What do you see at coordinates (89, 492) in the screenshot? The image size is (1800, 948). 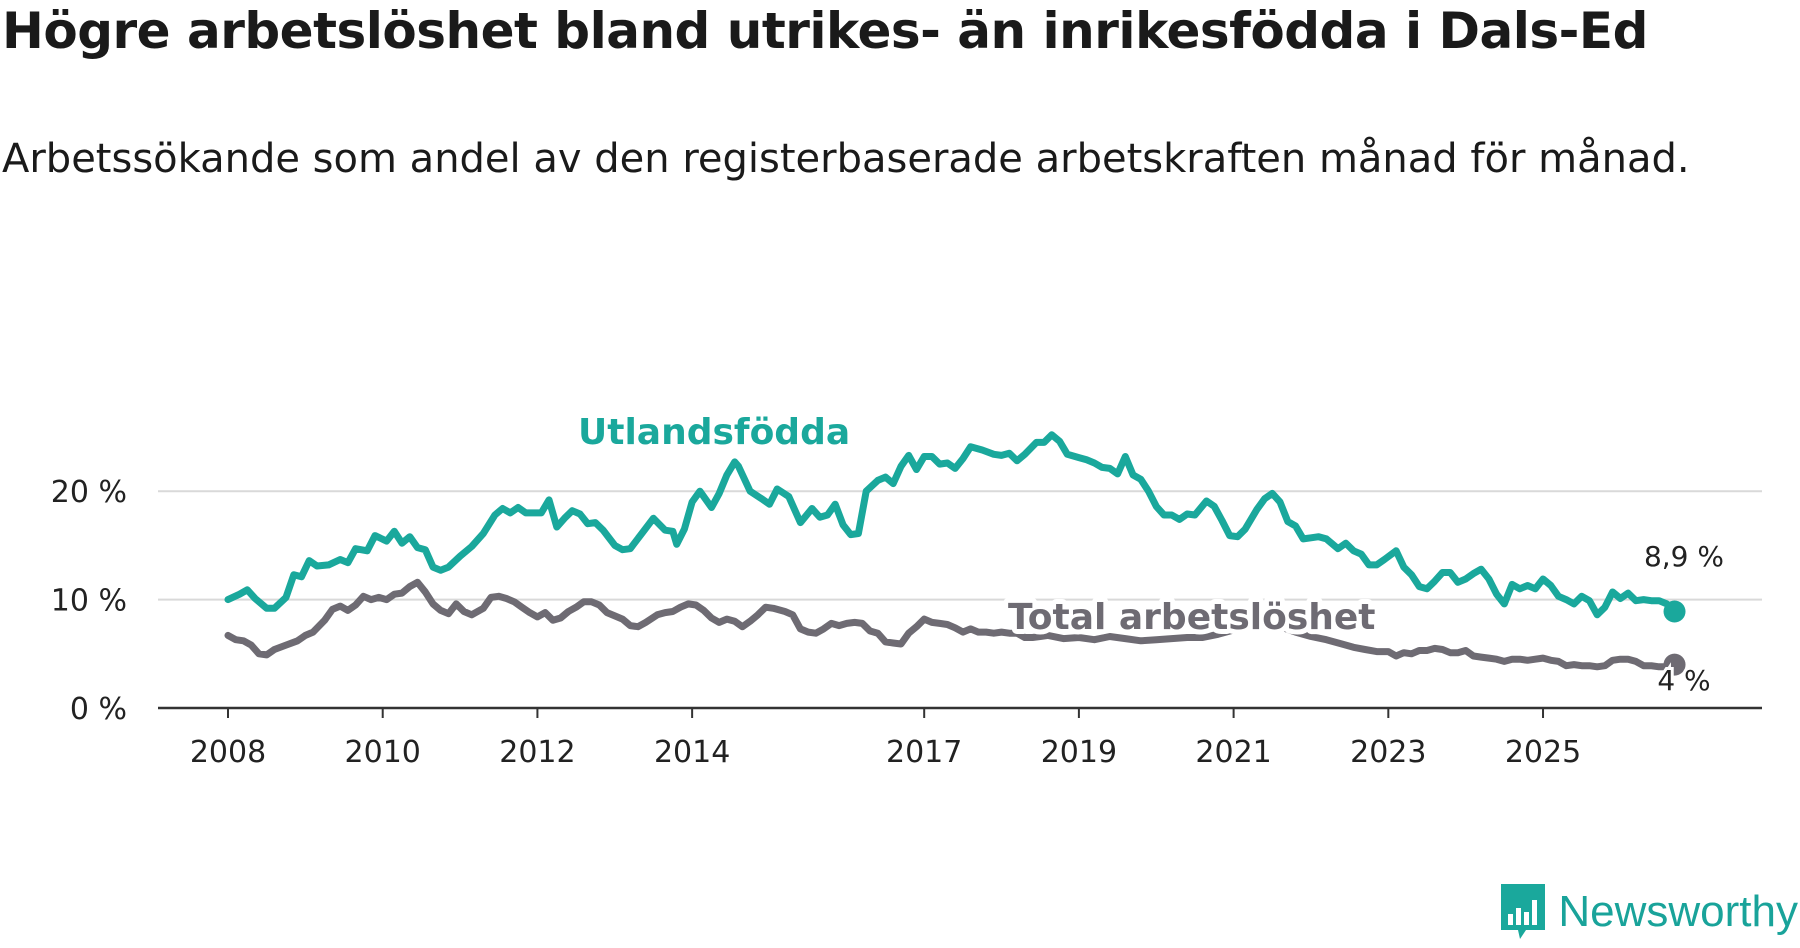 I see `y-tick-label: 20 %` at bounding box center [89, 492].